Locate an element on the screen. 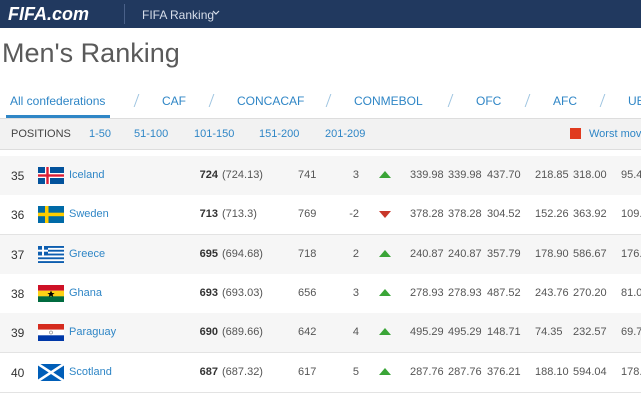 This screenshot has width=641, height=400. rank: 37 is located at coordinates (18, 254).